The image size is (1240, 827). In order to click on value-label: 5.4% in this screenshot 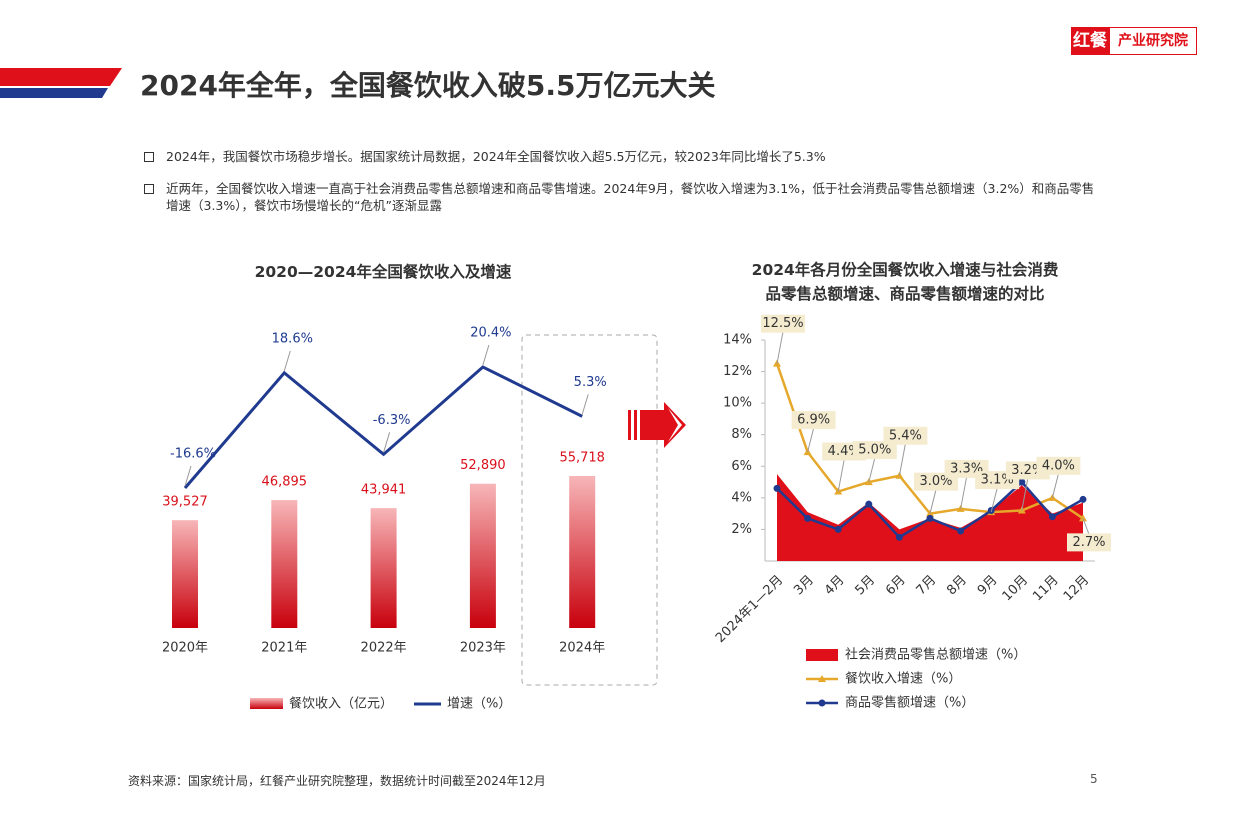, I will do `click(905, 435)`.